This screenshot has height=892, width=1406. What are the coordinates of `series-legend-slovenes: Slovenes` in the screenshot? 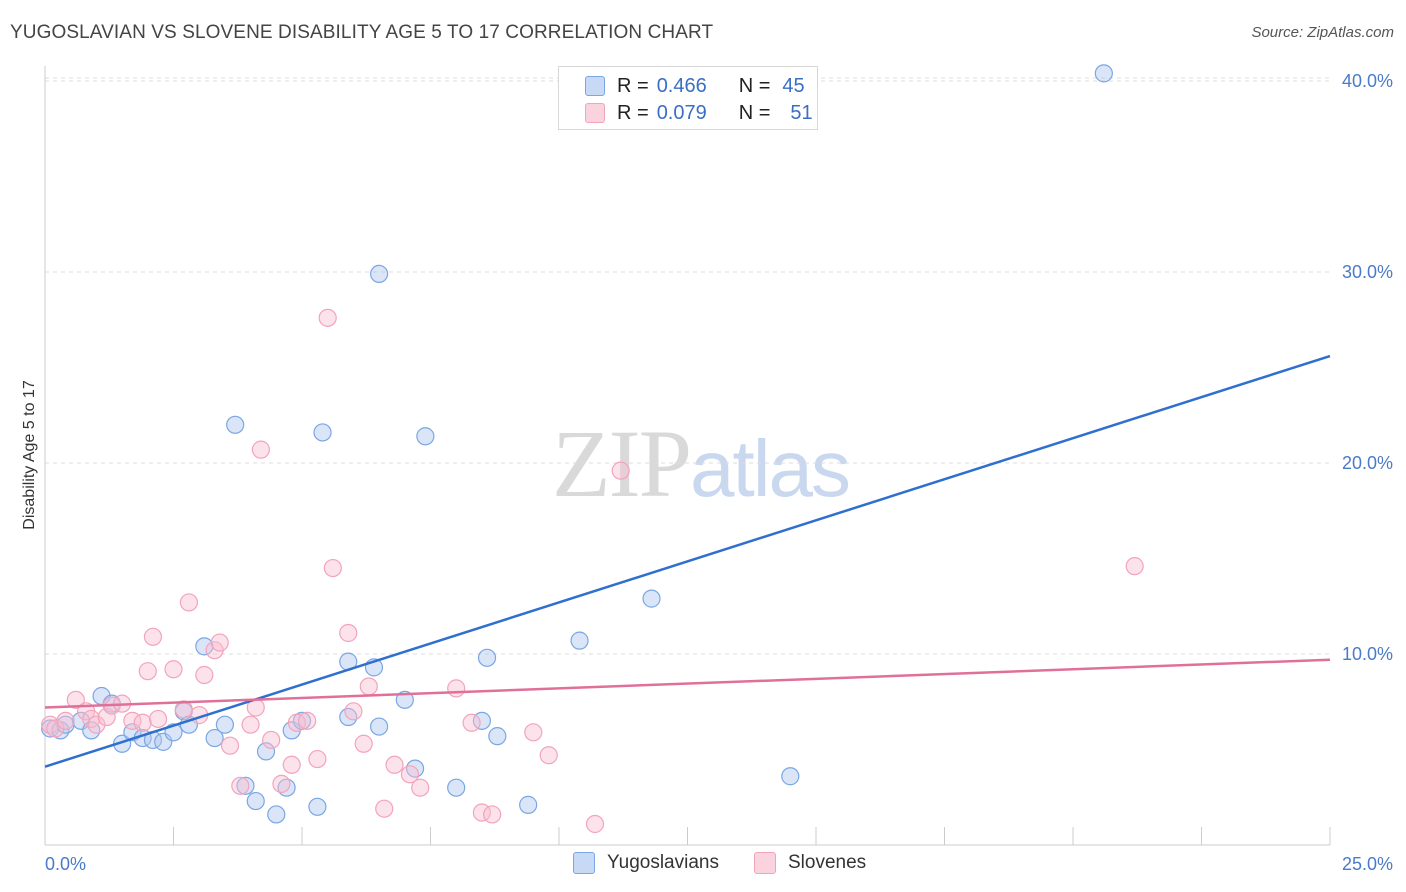 It's located at (810, 863).